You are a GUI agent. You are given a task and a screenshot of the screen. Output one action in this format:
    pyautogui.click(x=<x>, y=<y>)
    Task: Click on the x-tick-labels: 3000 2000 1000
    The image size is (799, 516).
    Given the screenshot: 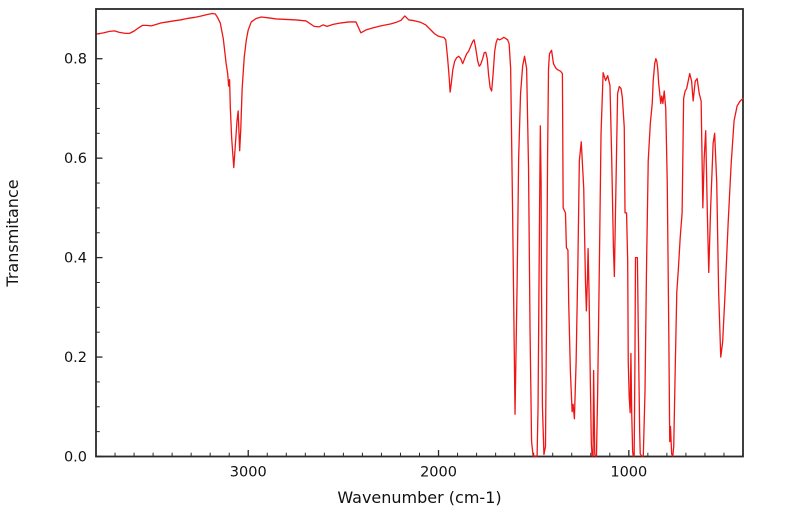 What is the action you would take?
    pyautogui.click(x=438, y=473)
    